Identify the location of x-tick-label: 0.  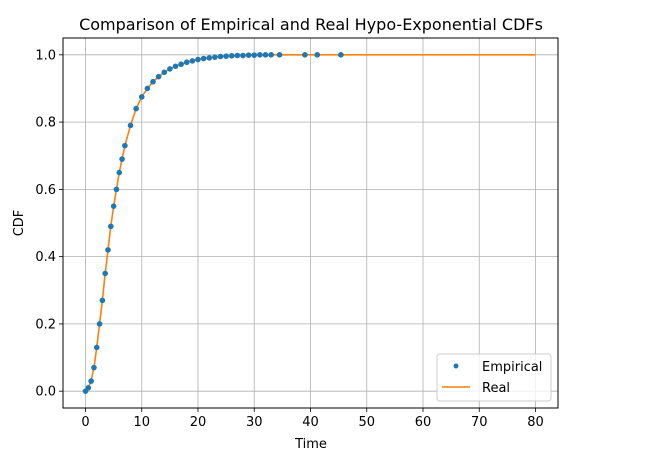
(85, 422).